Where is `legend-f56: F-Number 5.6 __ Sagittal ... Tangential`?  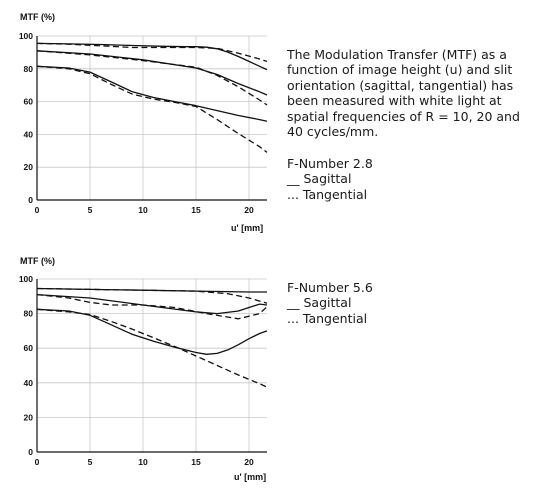 legend-f56: F-Number 5.6 __ Sagittal ... Tangential is located at coordinates (330, 303).